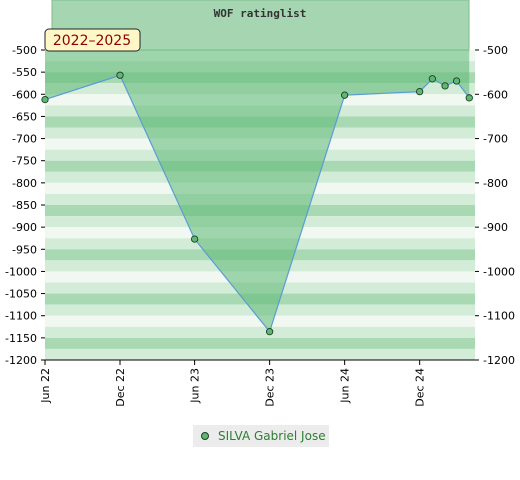  Describe the element at coordinates (205, 436) in the screenshot. I see `legend-marker` at that location.